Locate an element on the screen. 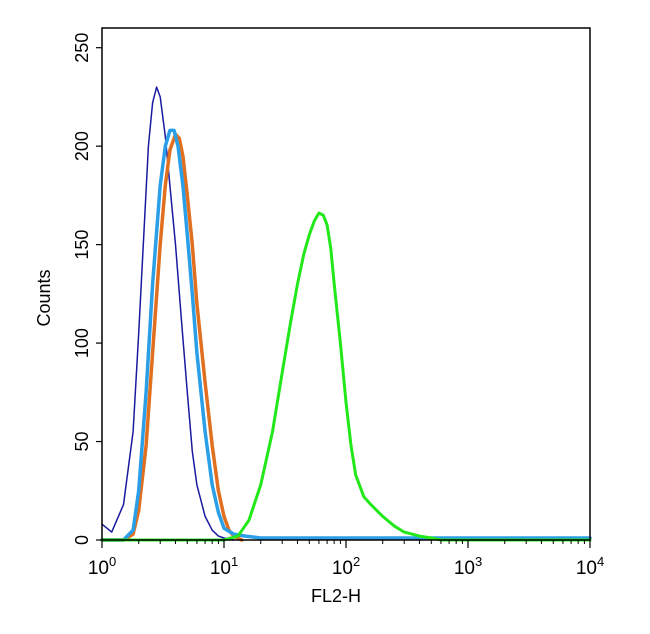 The height and width of the screenshot is (634, 650). y-tick-label: 100 is located at coordinates (82, 343).